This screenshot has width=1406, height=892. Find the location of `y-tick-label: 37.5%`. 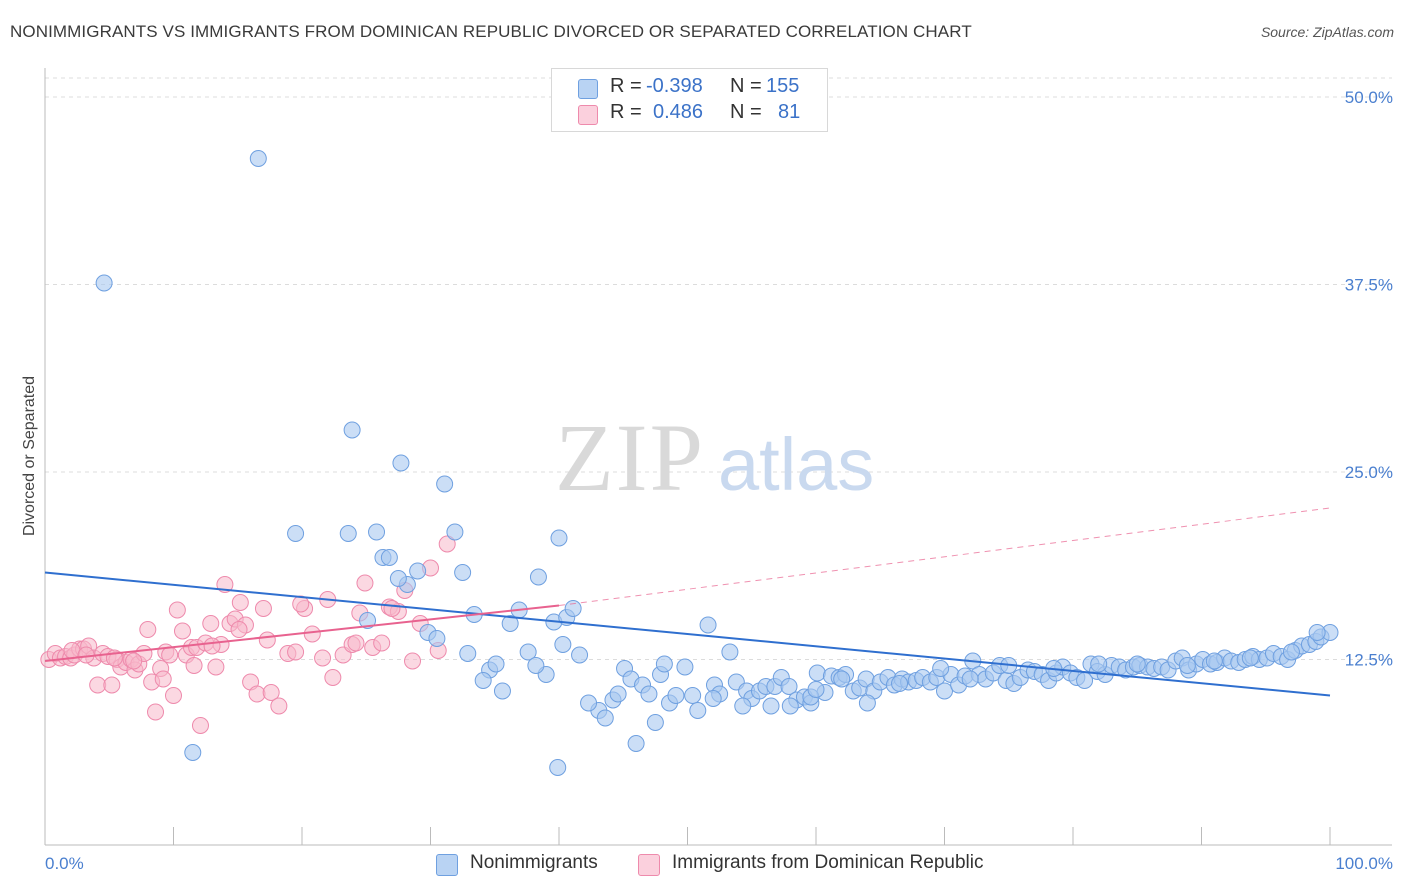

y-tick-label: 37.5% is located at coordinates (1369, 285).